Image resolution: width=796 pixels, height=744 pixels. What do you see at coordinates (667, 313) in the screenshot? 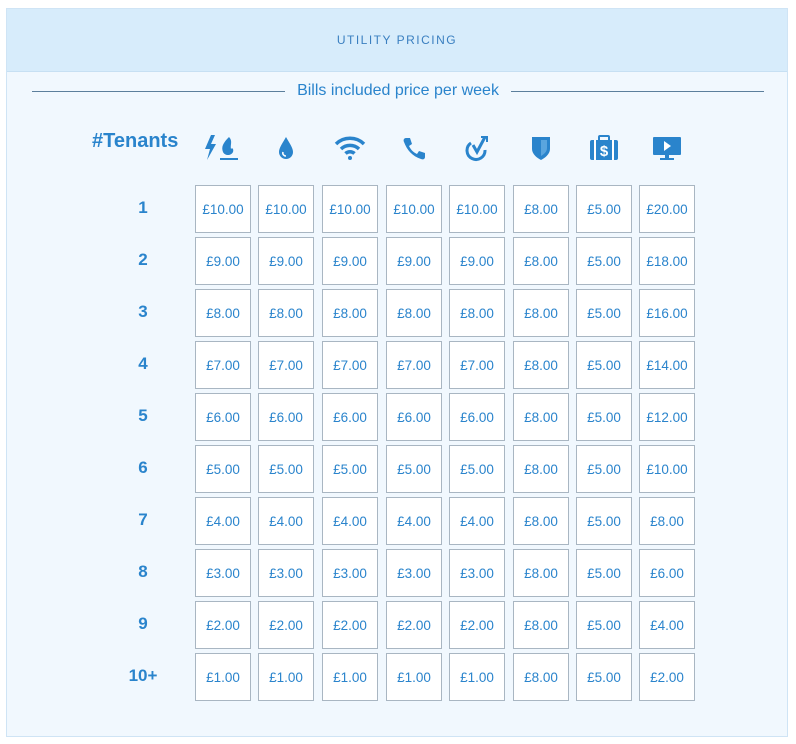
I see `price-cell: £16.00` at bounding box center [667, 313].